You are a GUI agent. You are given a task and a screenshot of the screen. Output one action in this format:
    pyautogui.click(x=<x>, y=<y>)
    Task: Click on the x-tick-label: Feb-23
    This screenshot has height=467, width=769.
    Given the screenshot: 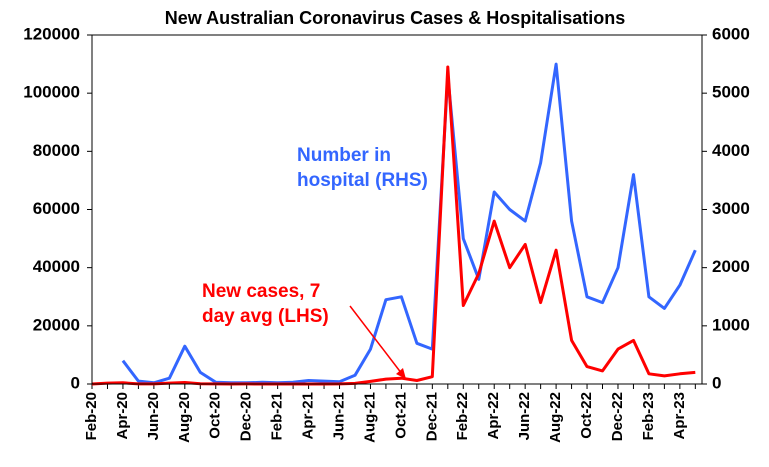 What is the action you would take?
    pyautogui.click(x=648, y=416)
    